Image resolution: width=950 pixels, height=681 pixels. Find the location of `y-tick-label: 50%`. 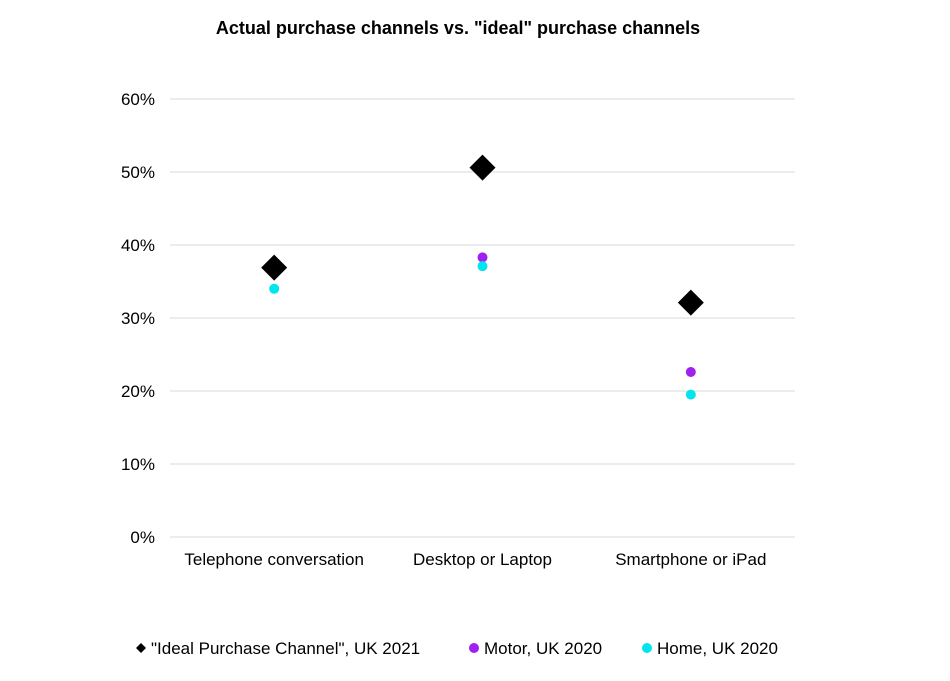

y-tick-label: 50% is located at coordinates (138, 172).